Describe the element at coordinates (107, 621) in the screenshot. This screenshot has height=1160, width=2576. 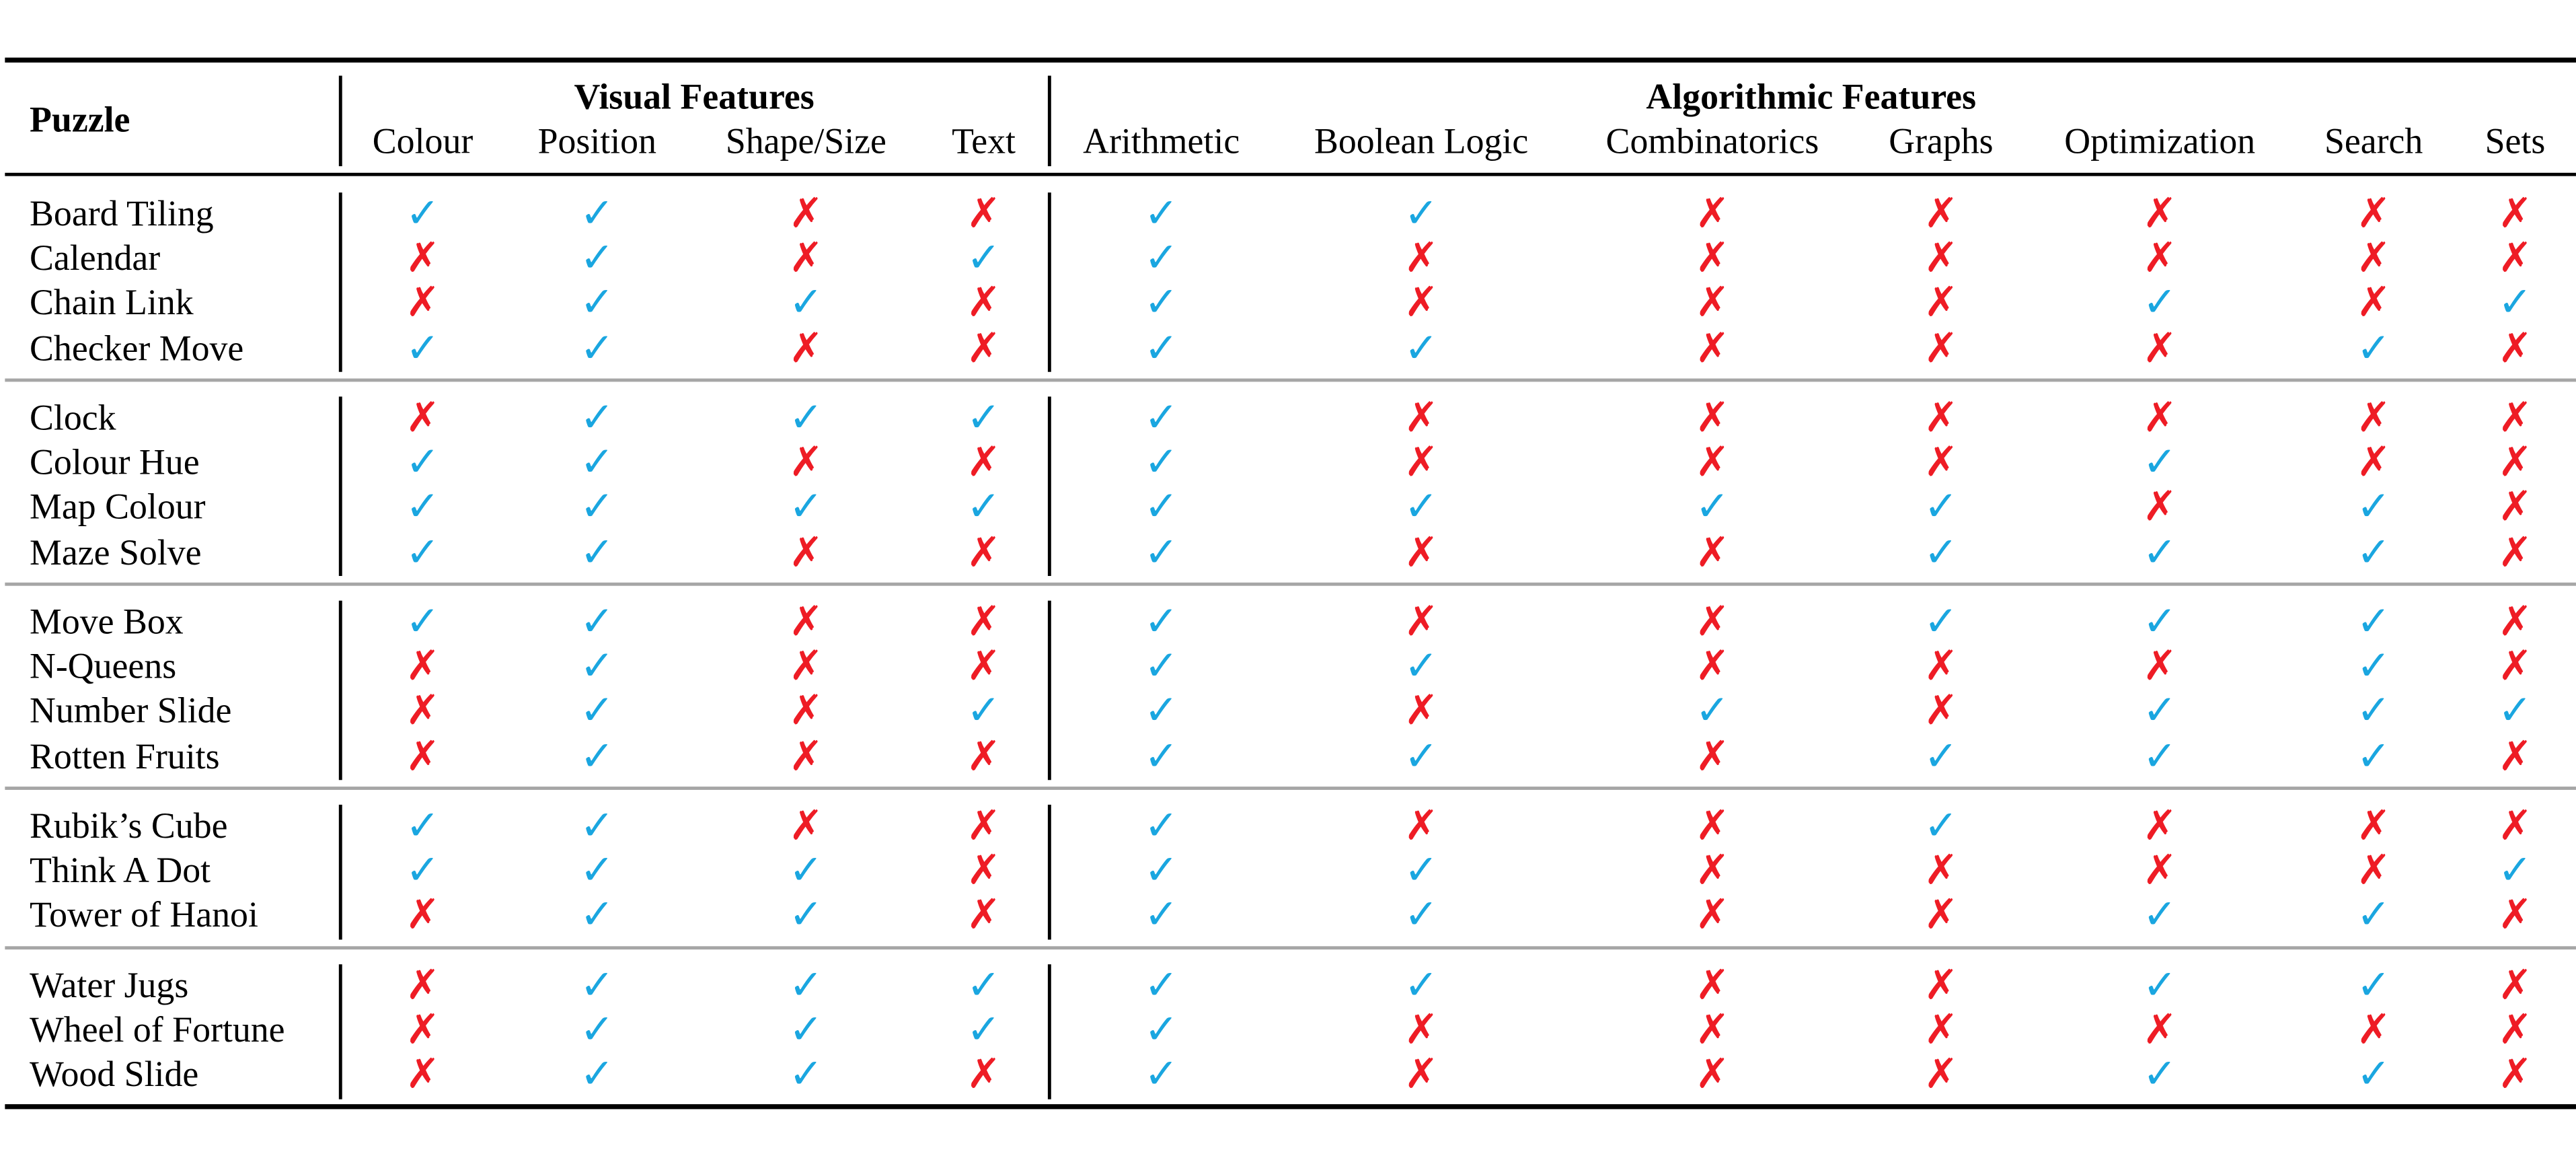
I see `puzzle-name: Move Box` at that location.